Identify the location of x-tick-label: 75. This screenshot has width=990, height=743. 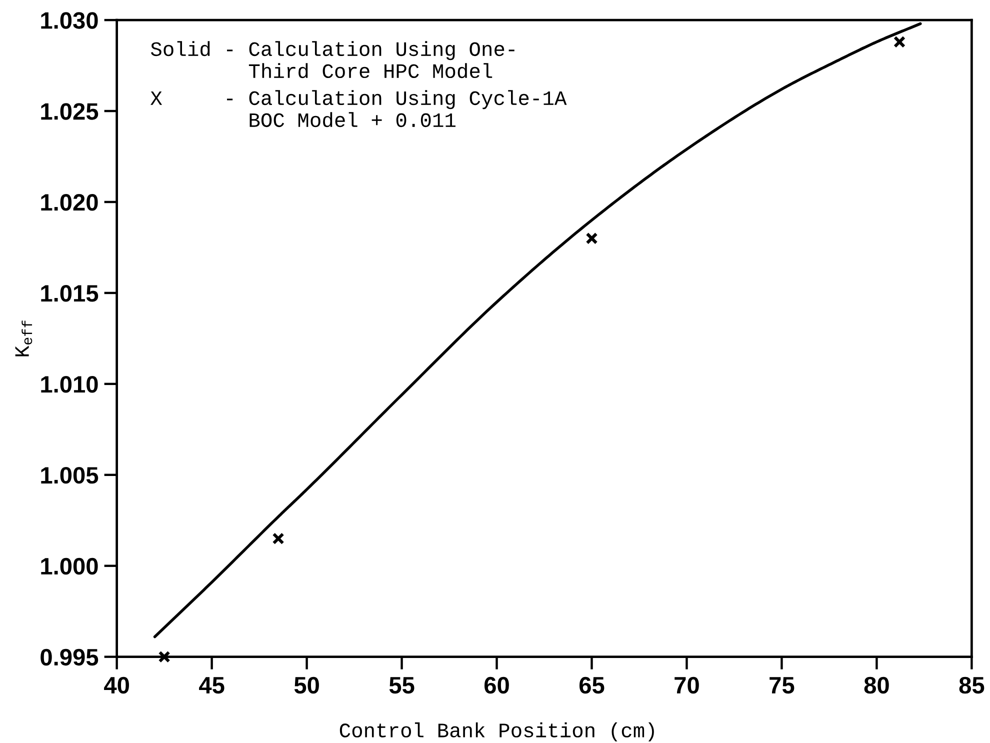
(782, 685).